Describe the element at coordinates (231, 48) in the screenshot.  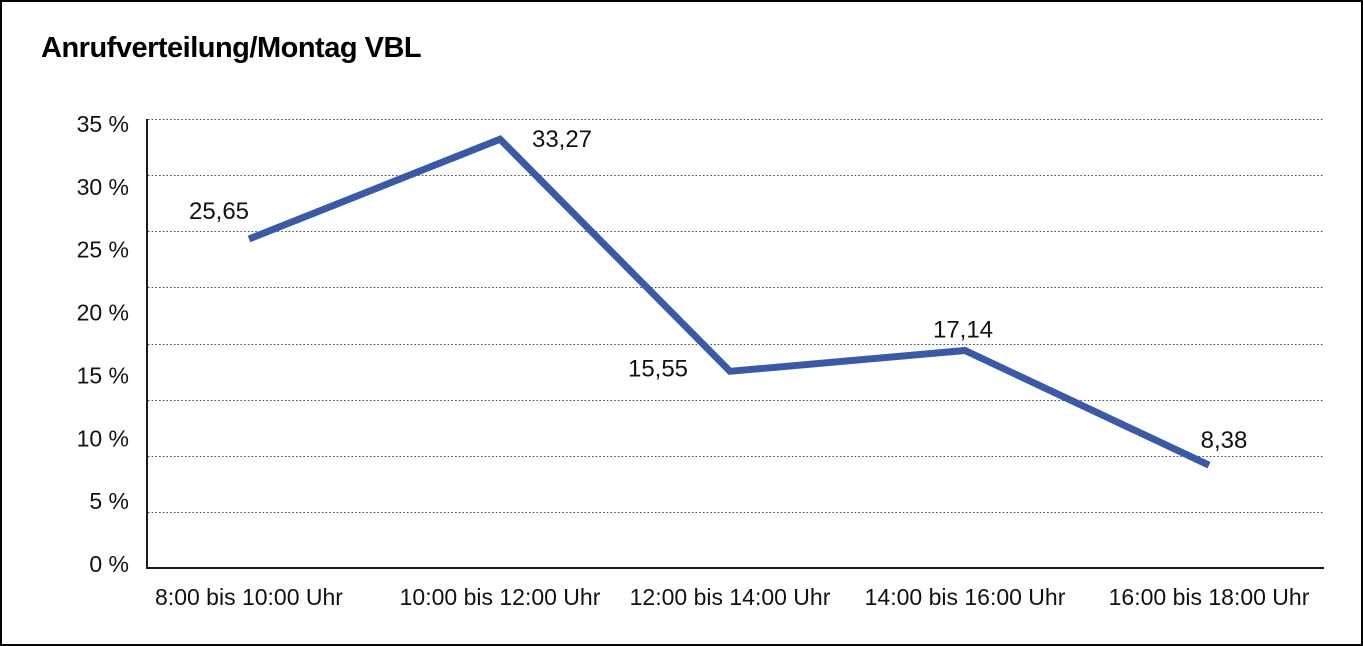
I see `chart-title: Anrufverteilung/Montag VBL` at that location.